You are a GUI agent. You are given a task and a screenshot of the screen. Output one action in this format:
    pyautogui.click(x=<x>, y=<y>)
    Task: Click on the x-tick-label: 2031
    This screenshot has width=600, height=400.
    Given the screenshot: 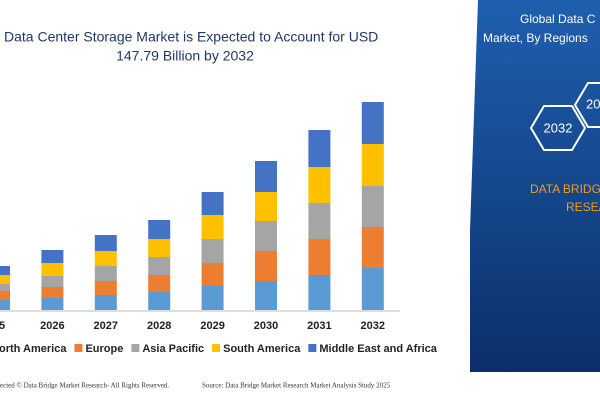 What is the action you would take?
    pyautogui.click(x=319, y=326)
    